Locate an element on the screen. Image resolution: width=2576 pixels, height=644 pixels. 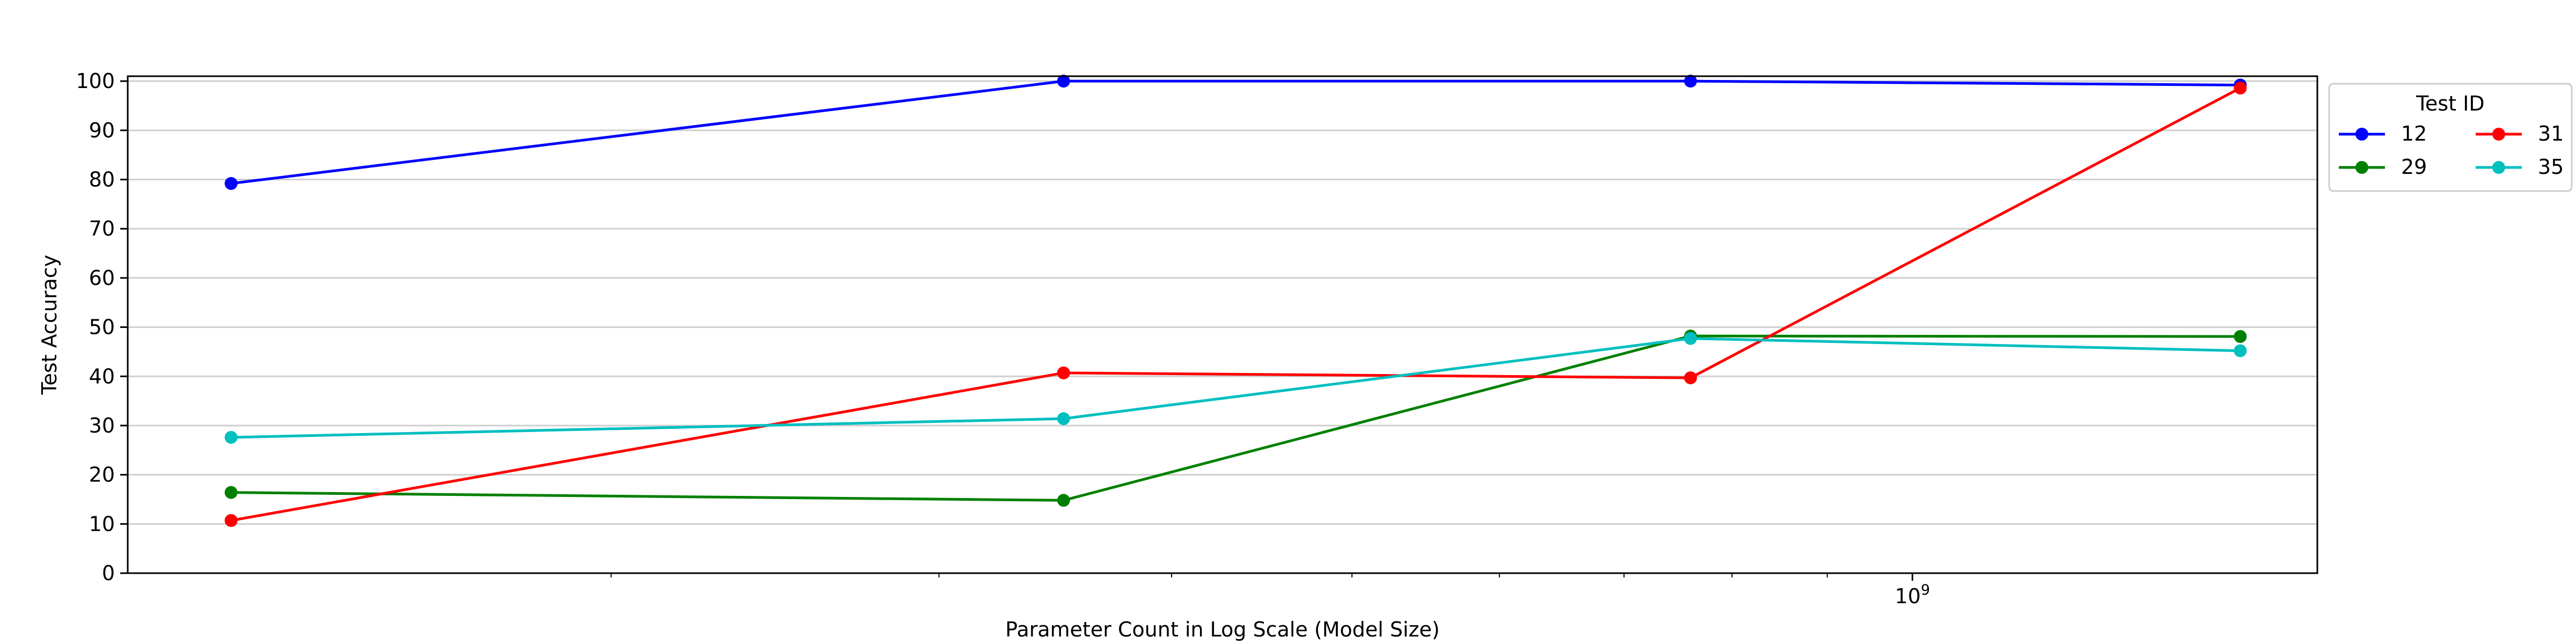
y-tick-label: 40 is located at coordinates (102, 376).